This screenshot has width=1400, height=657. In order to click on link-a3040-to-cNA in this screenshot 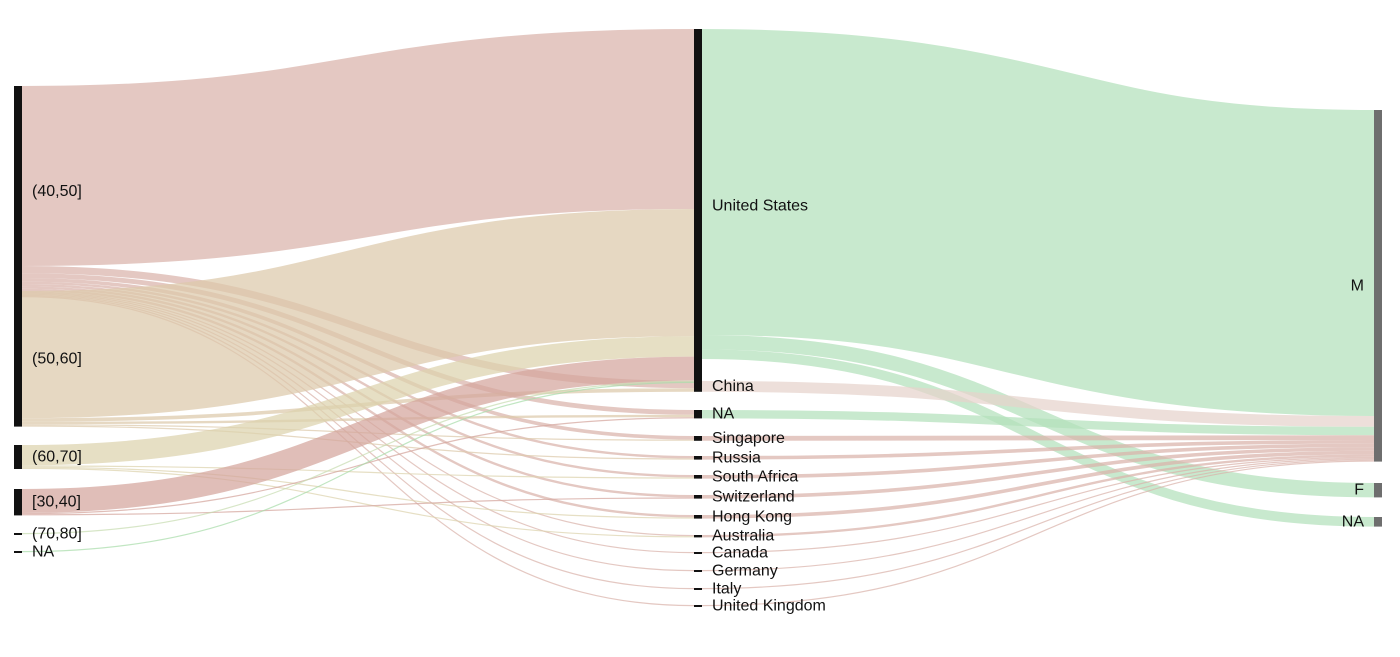, I will do `click(358, 466)`.